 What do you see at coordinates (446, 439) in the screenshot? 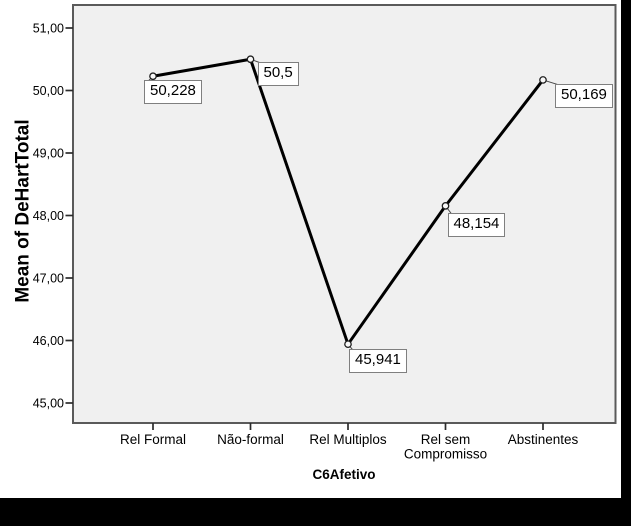
I see `category-label: Rel sem` at bounding box center [446, 439].